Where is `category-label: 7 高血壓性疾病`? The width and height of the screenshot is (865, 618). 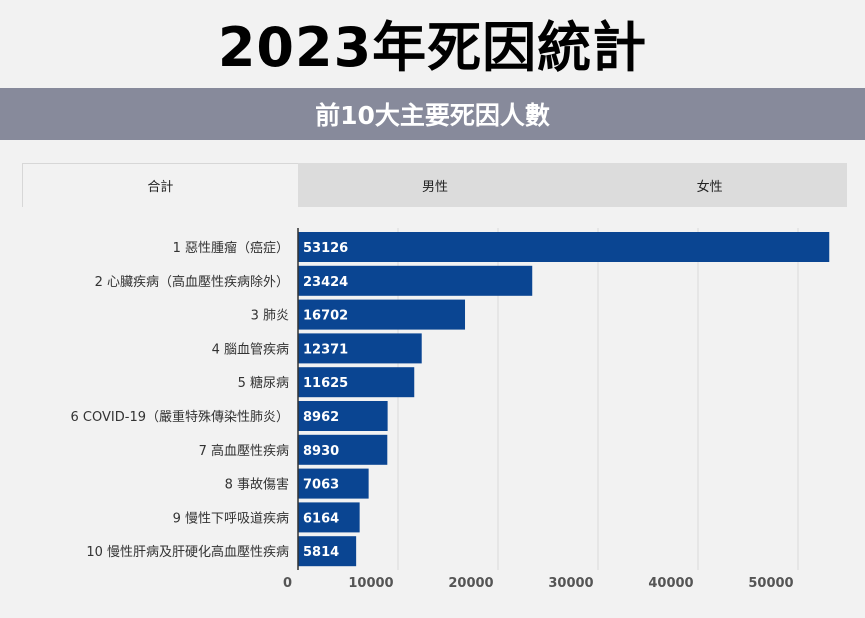
category-label: 7 高血壓性疾病 is located at coordinates (244, 451).